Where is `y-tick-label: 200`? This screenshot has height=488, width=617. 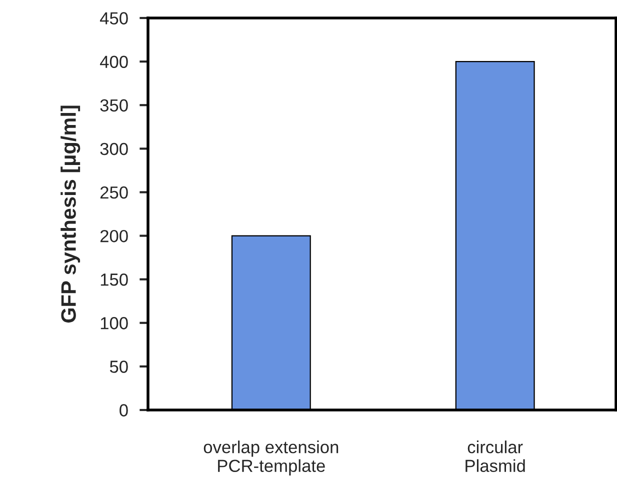 y-tick-label: 200 is located at coordinates (114, 236).